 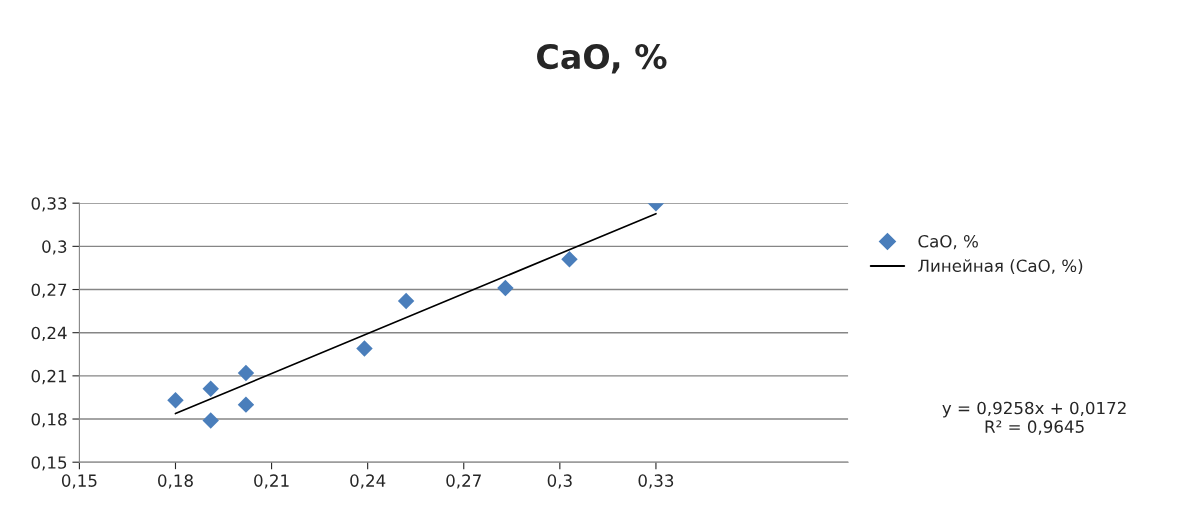 I want to click on y-tick-label: 0,24, so click(x=49, y=333).